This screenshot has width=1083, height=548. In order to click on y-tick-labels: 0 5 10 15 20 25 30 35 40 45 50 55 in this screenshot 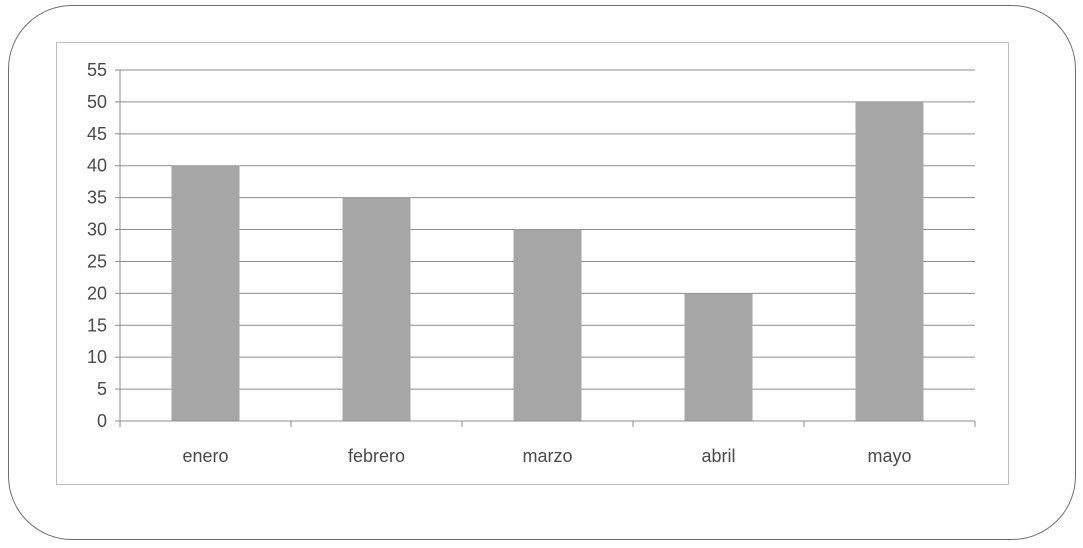, I will do `click(97, 245)`.